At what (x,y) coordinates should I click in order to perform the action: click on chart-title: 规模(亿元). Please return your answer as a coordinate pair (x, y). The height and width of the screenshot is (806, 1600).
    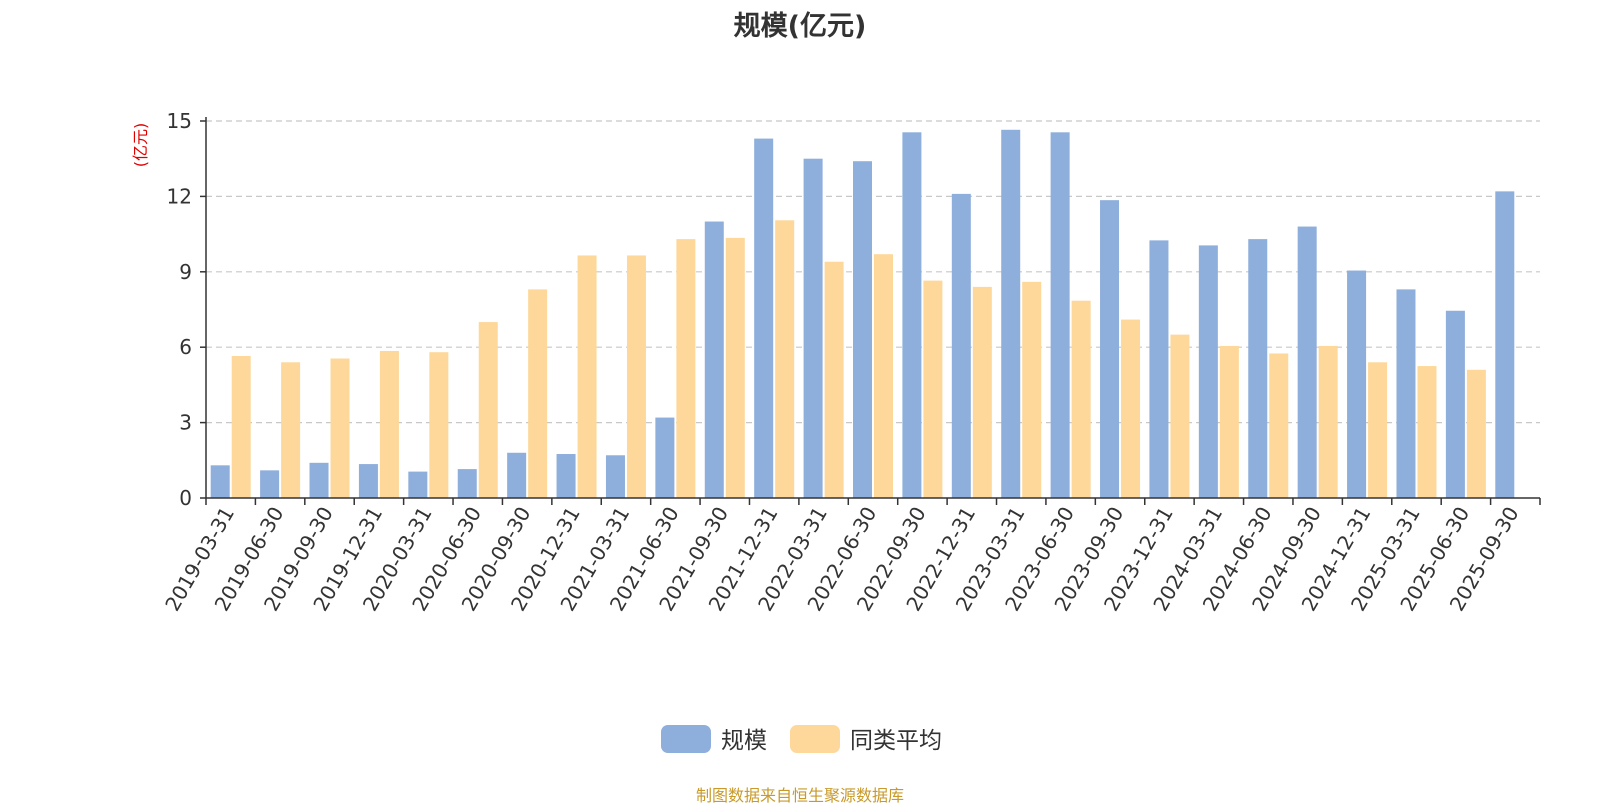
    Looking at the image, I should click on (800, 26).